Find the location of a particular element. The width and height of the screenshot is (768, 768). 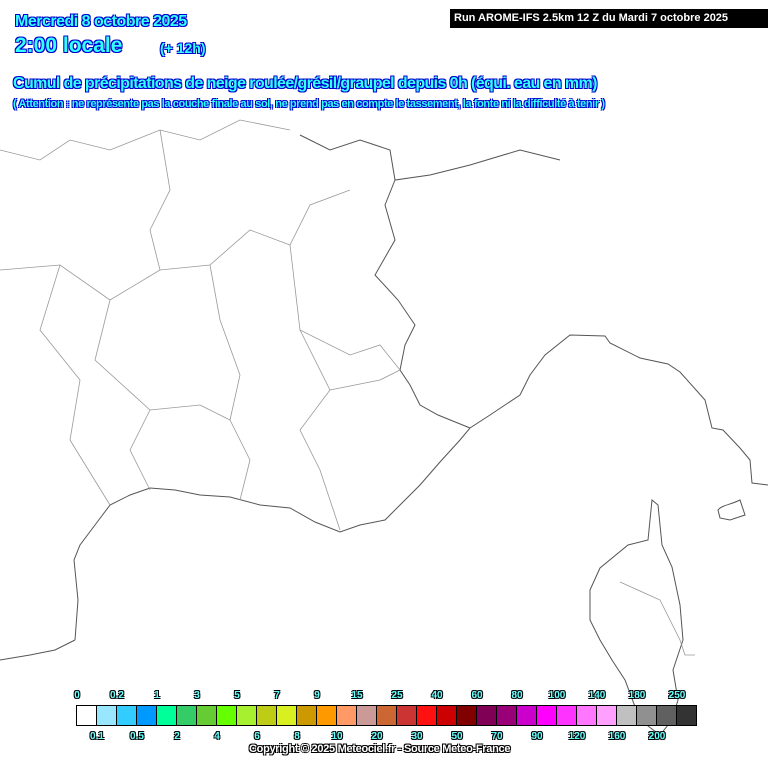

legend-label: 100 is located at coordinates (557, 695).